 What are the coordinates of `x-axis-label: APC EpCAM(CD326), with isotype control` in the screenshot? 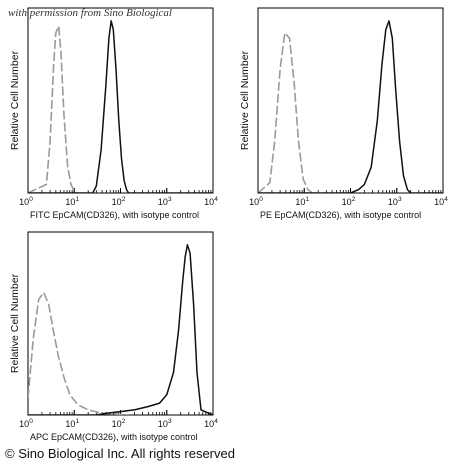 It's located at (114, 437).